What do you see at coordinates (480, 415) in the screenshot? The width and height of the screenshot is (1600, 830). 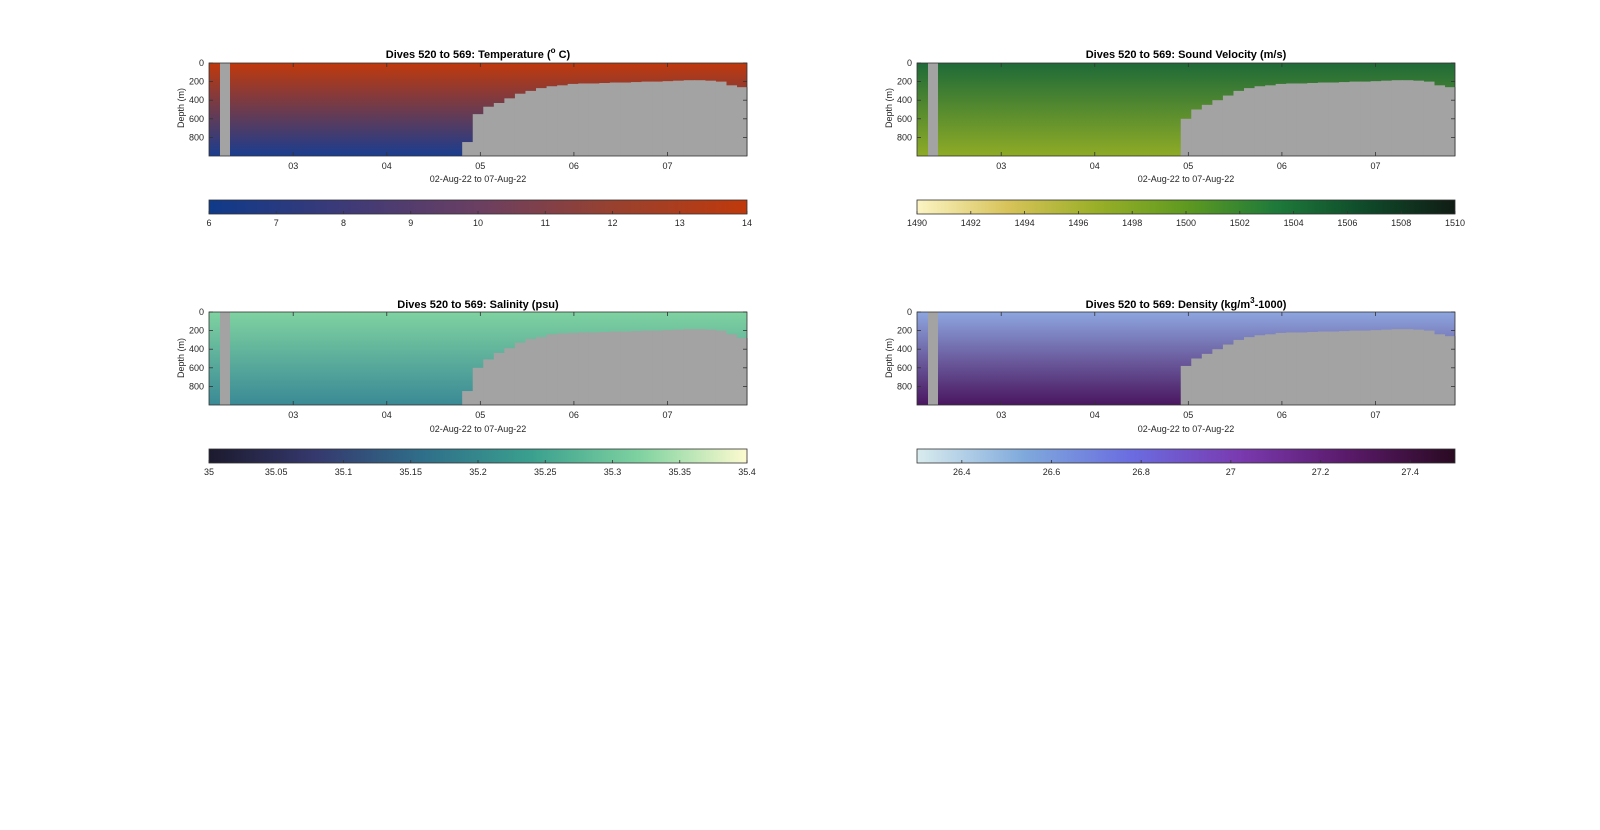 I see `x-tick-label: 05` at bounding box center [480, 415].